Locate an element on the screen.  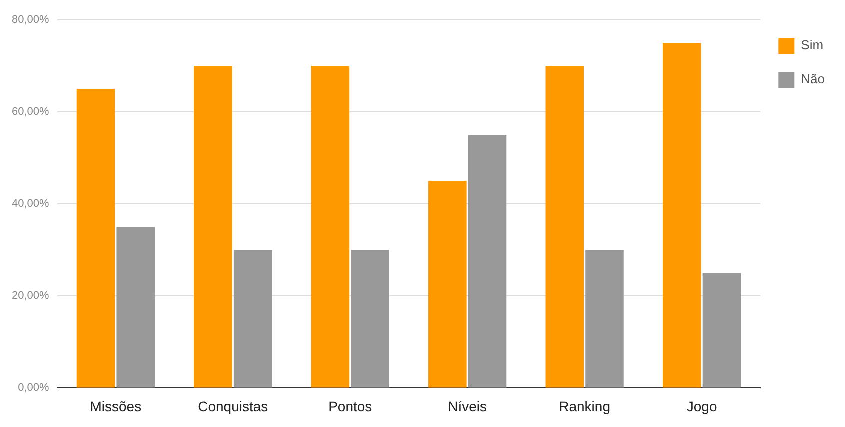
x-tick-label: Ranking is located at coordinates (585, 406).